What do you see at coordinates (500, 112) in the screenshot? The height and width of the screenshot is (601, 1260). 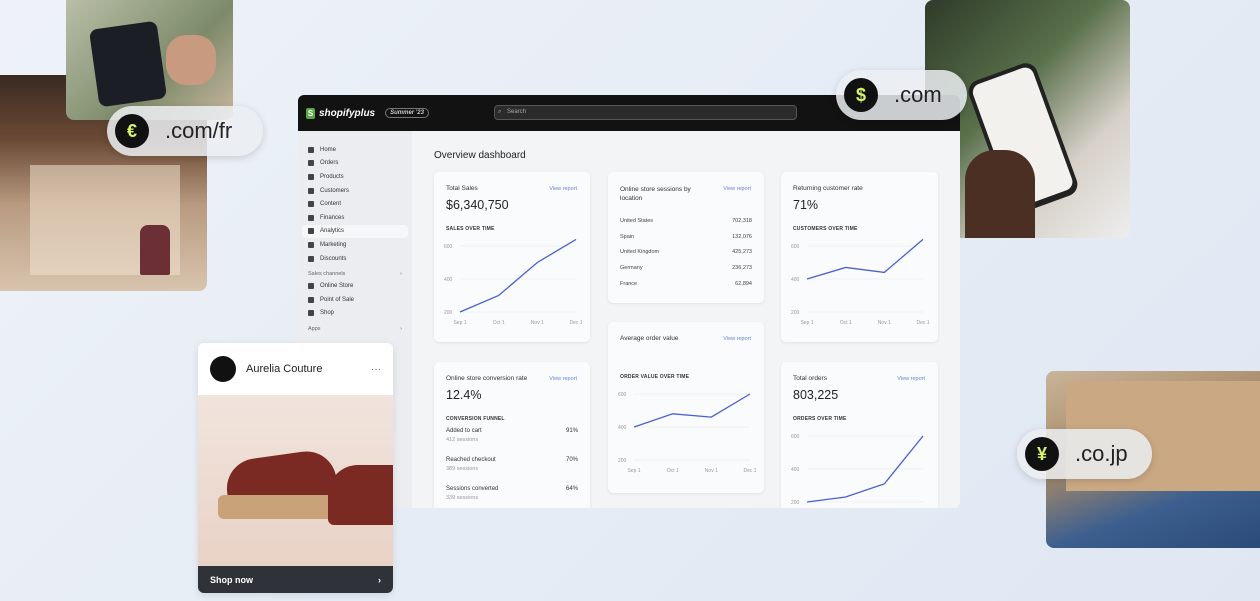 I see `search-icon: ⌕` at bounding box center [500, 112].